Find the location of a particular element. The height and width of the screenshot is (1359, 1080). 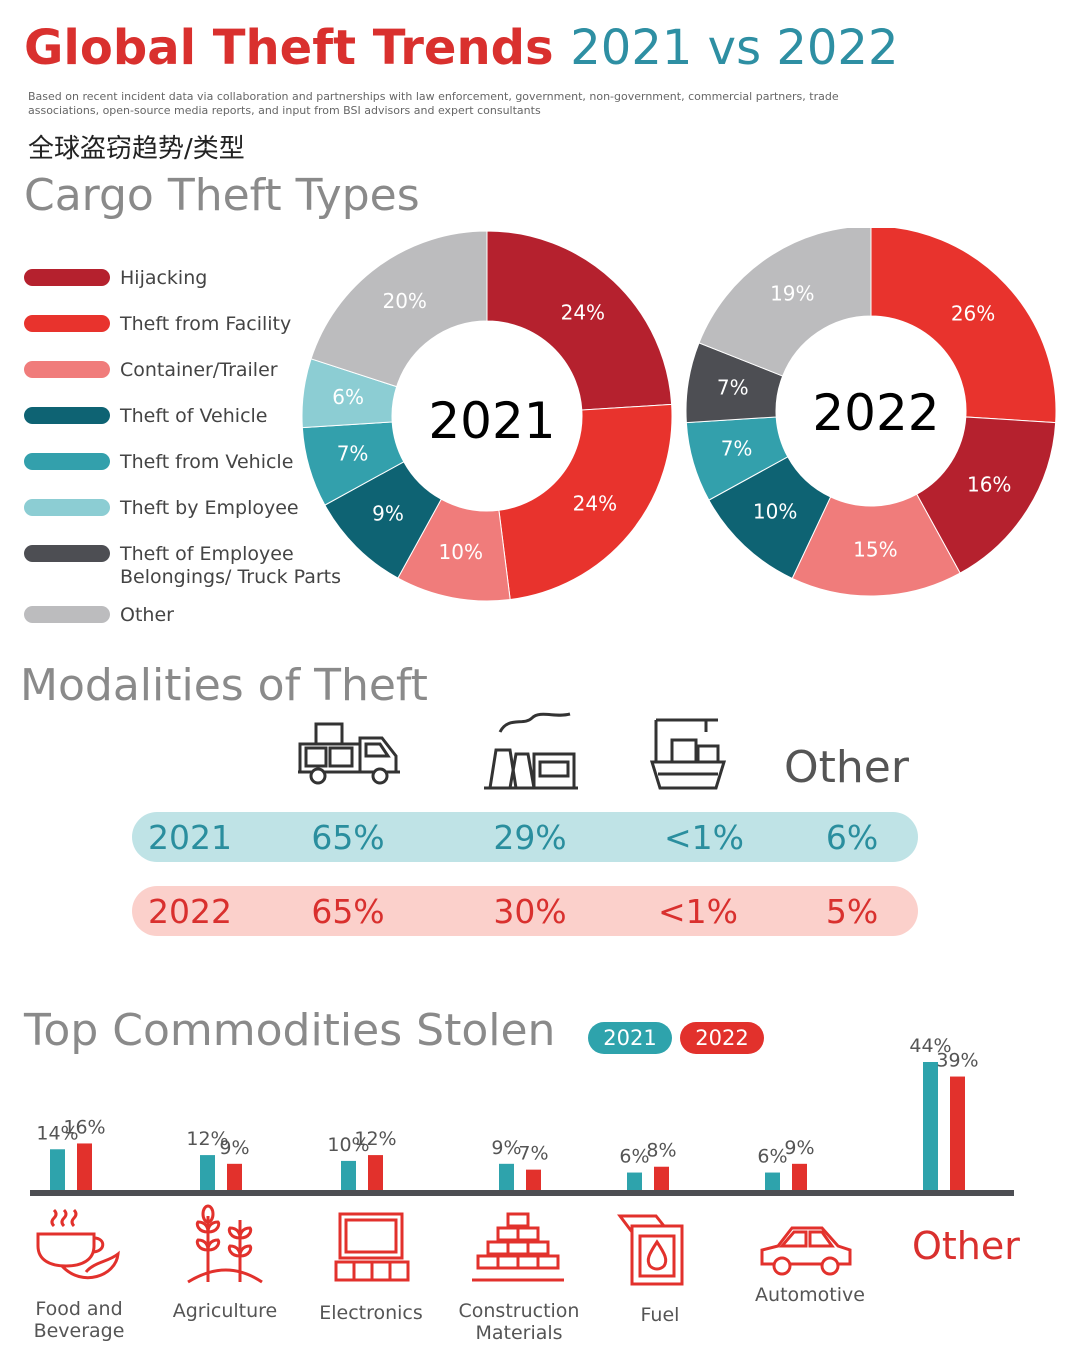

category-label-construction-text: Construction Materials is located at coordinates (519, 1322).